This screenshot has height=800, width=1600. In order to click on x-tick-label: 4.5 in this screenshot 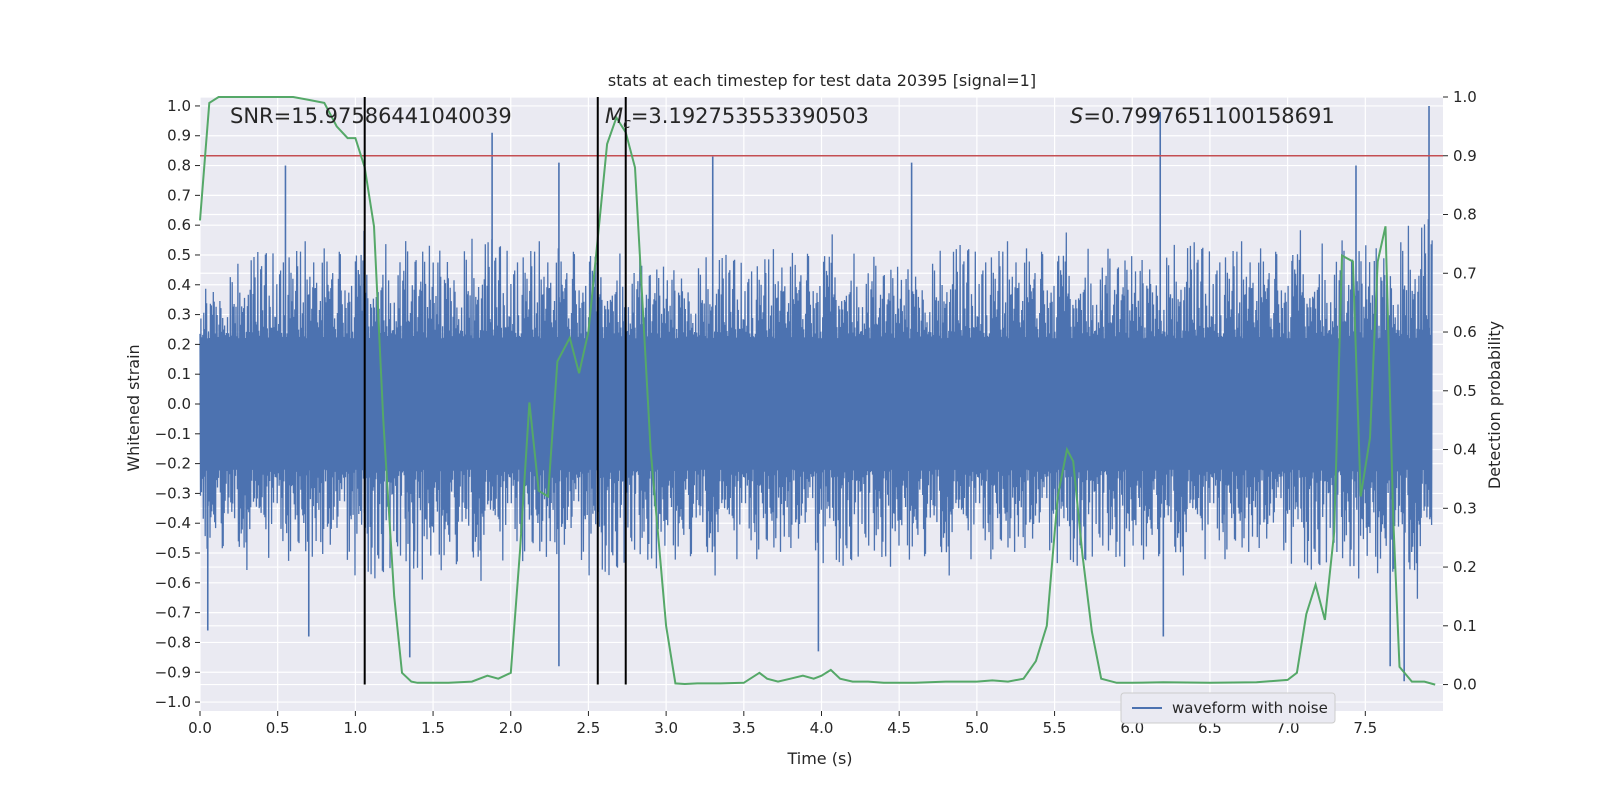, I will do `click(899, 728)`.